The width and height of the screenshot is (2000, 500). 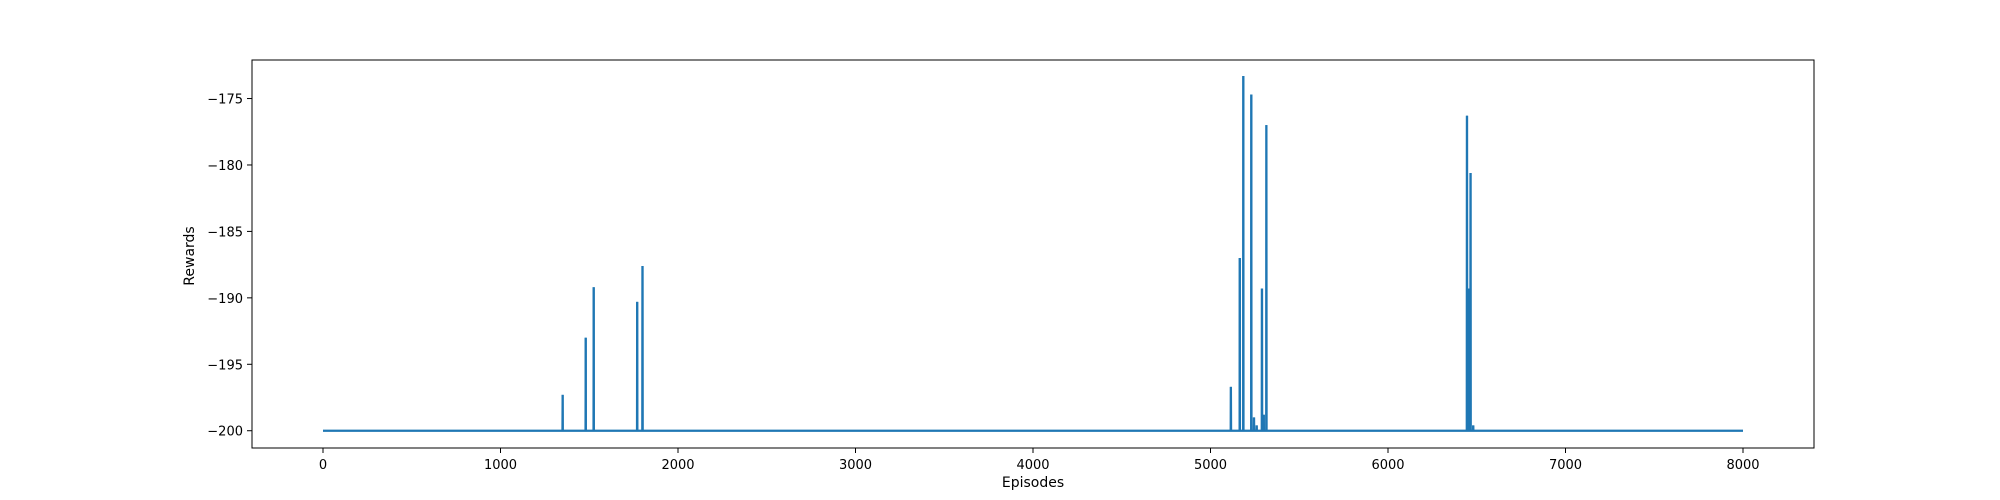 I want to click on x-axis-label: Episodes, so click(x=1033, y=483).